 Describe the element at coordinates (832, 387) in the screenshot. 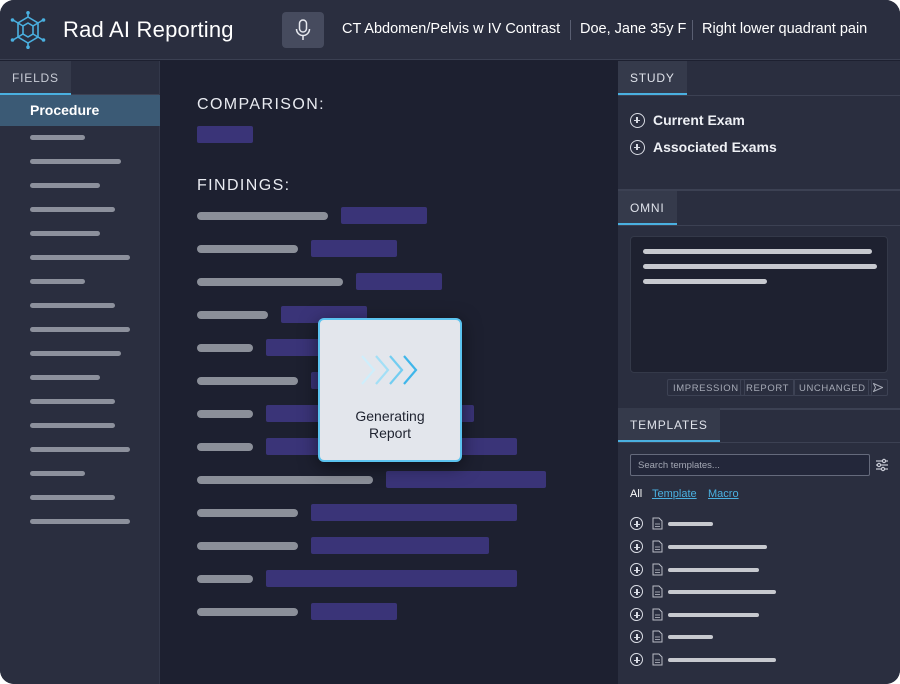

I see `unchanged-button: UNCHANGED` at that location.